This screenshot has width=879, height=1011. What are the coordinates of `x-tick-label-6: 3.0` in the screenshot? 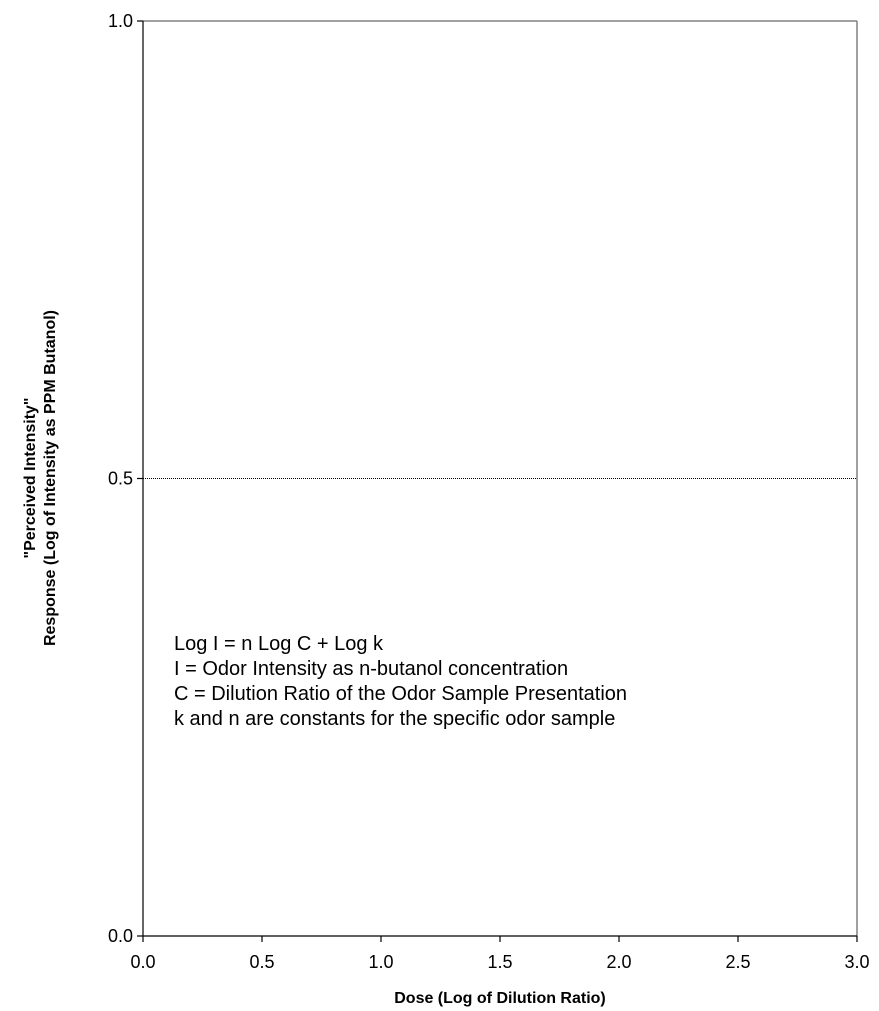 It's located at (856, 962).